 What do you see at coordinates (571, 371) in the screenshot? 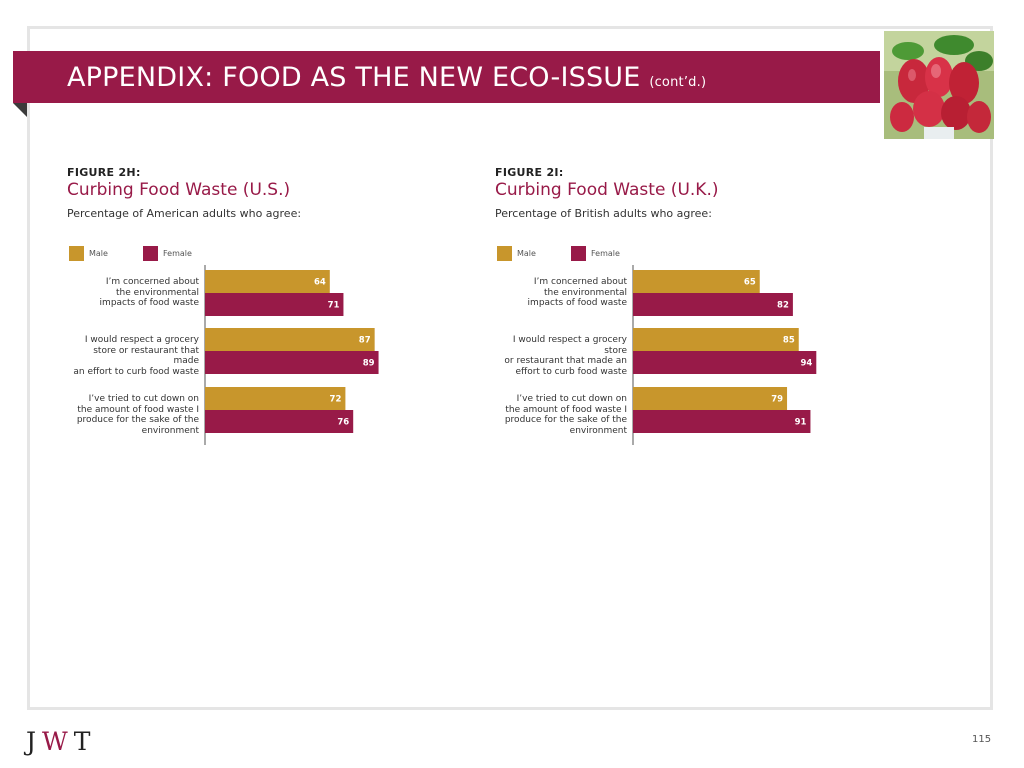
I see `category-label-line: effort to curb food waste` at bounding box center [571, 371].